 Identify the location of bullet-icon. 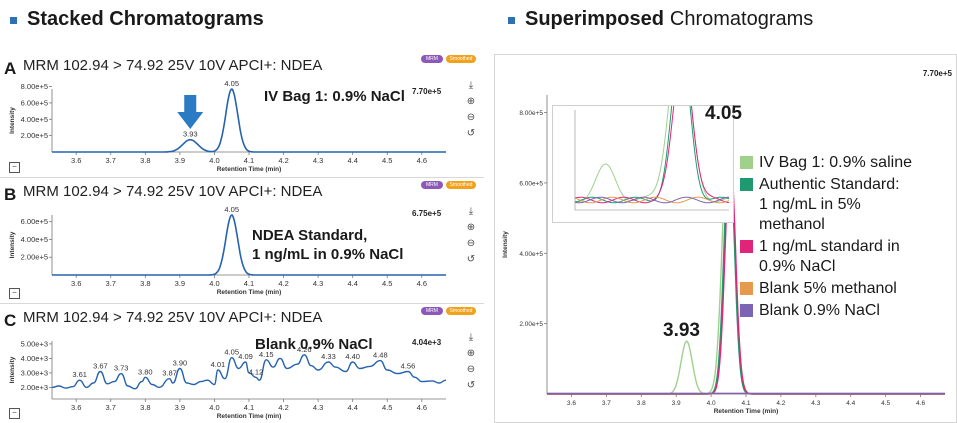
(511, 20).